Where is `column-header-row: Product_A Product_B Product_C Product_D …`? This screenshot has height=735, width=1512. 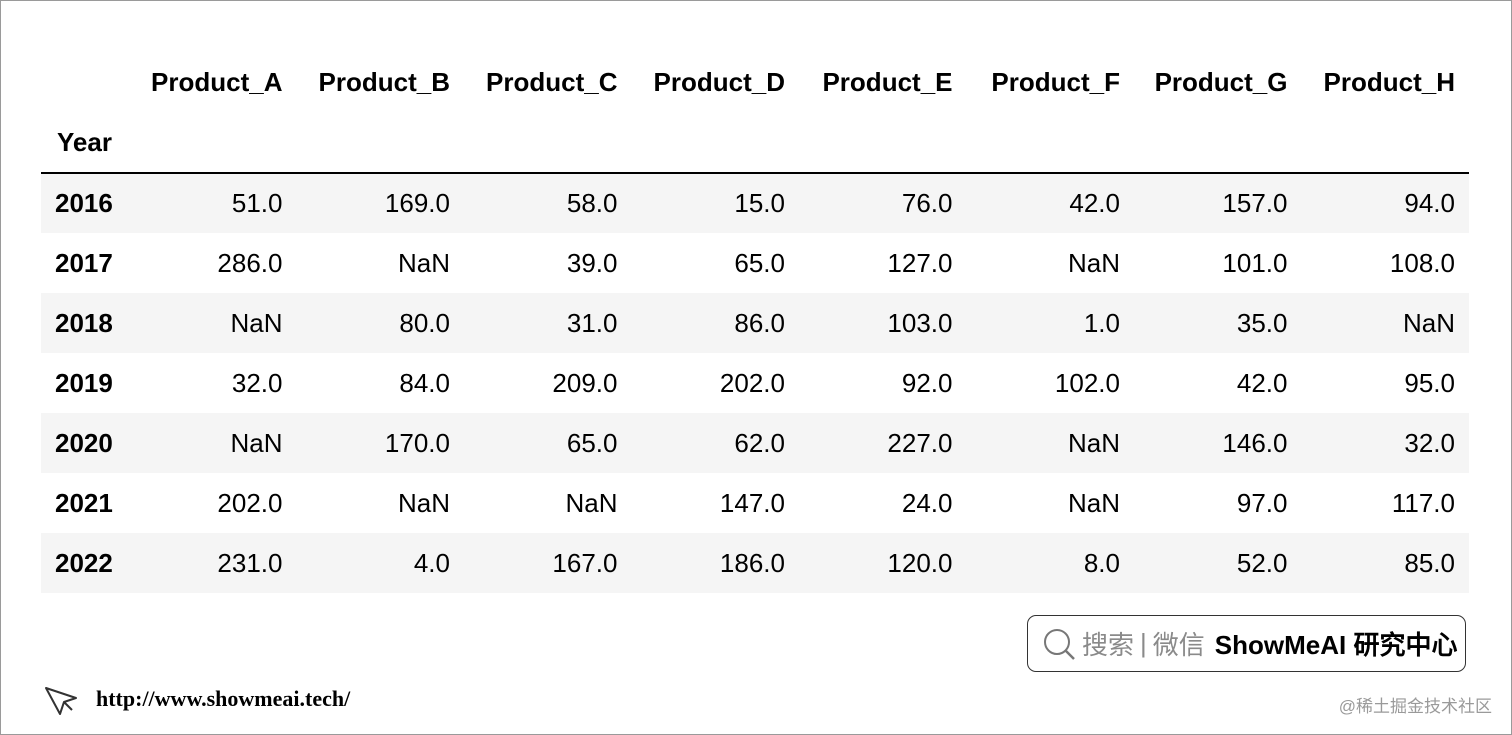 column-header-row: Product_A Product_B Product_C Product_D … is located at coordinates (755, 82).